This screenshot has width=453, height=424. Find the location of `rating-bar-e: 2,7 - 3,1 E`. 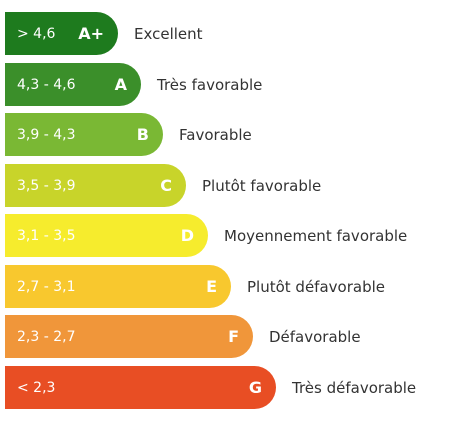

rating-bar-e: 2,7 - 3,1 E is located at coordinates (118, 286).